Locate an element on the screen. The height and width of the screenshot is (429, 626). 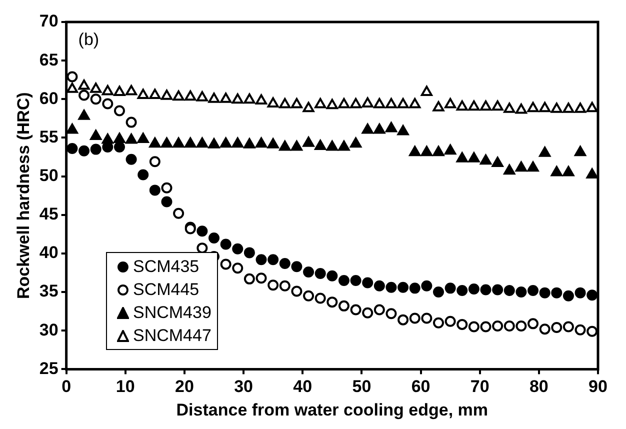
x-tick-label: 20 is located at coordinates (184, 386).